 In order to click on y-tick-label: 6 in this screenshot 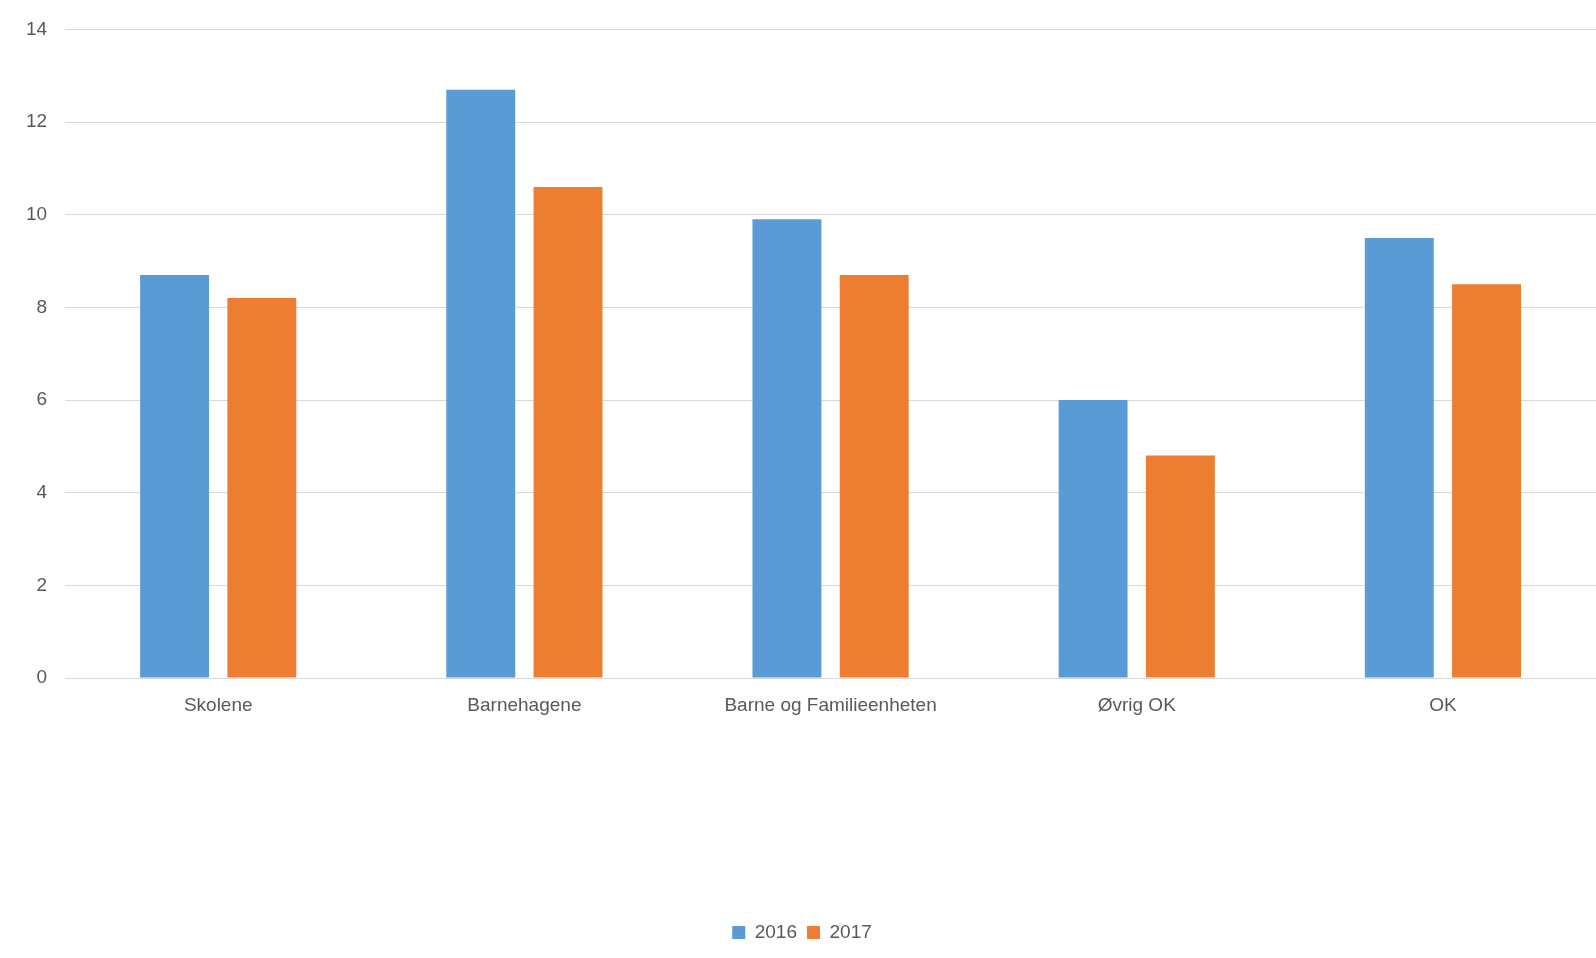, I will do `click(42, 399)`.